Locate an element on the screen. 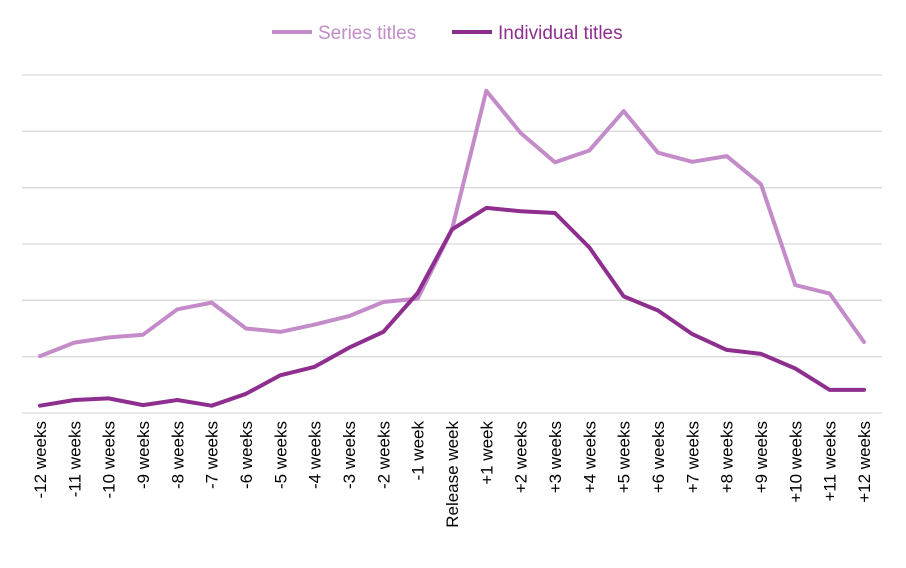 This screenshot has height=568, width=906. x-tick-label: -10 weeks is located at coordinates (109, 459).